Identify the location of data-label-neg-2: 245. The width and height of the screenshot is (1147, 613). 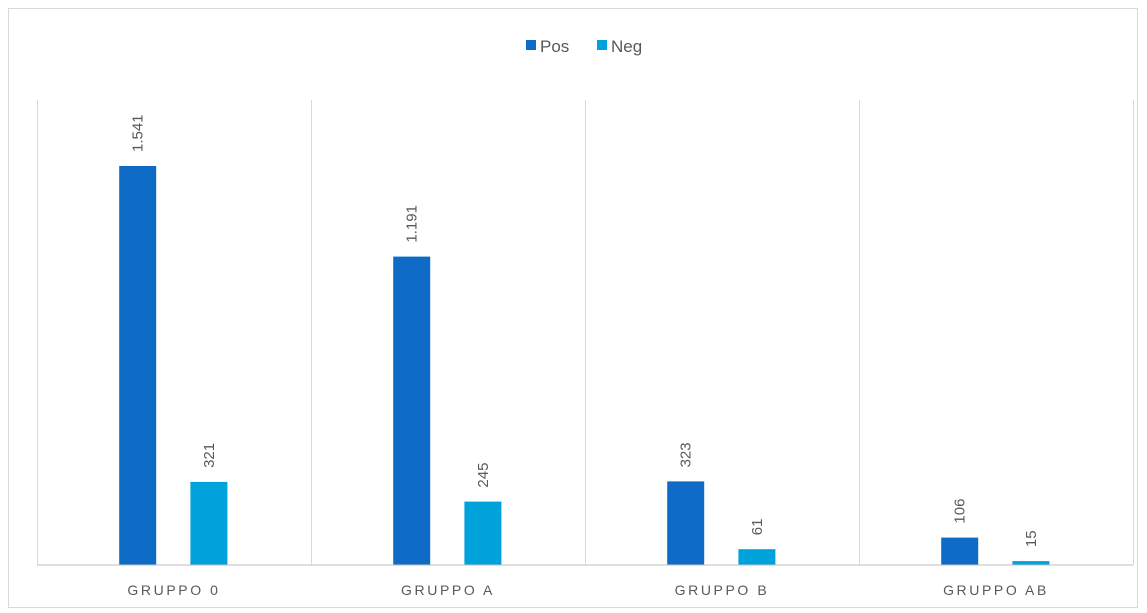
(483, 475).